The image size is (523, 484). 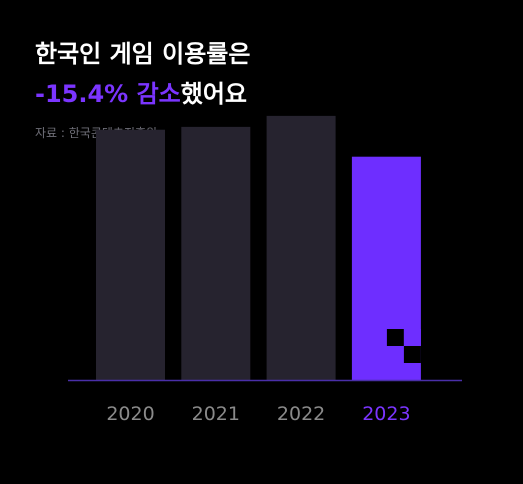 I want to click on headline-highlight: -15.4% 감소, so click(x=108, y=94).